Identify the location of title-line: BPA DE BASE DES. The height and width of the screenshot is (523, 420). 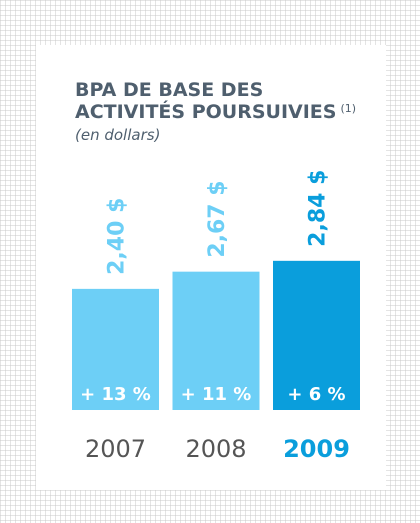
(169, 90).